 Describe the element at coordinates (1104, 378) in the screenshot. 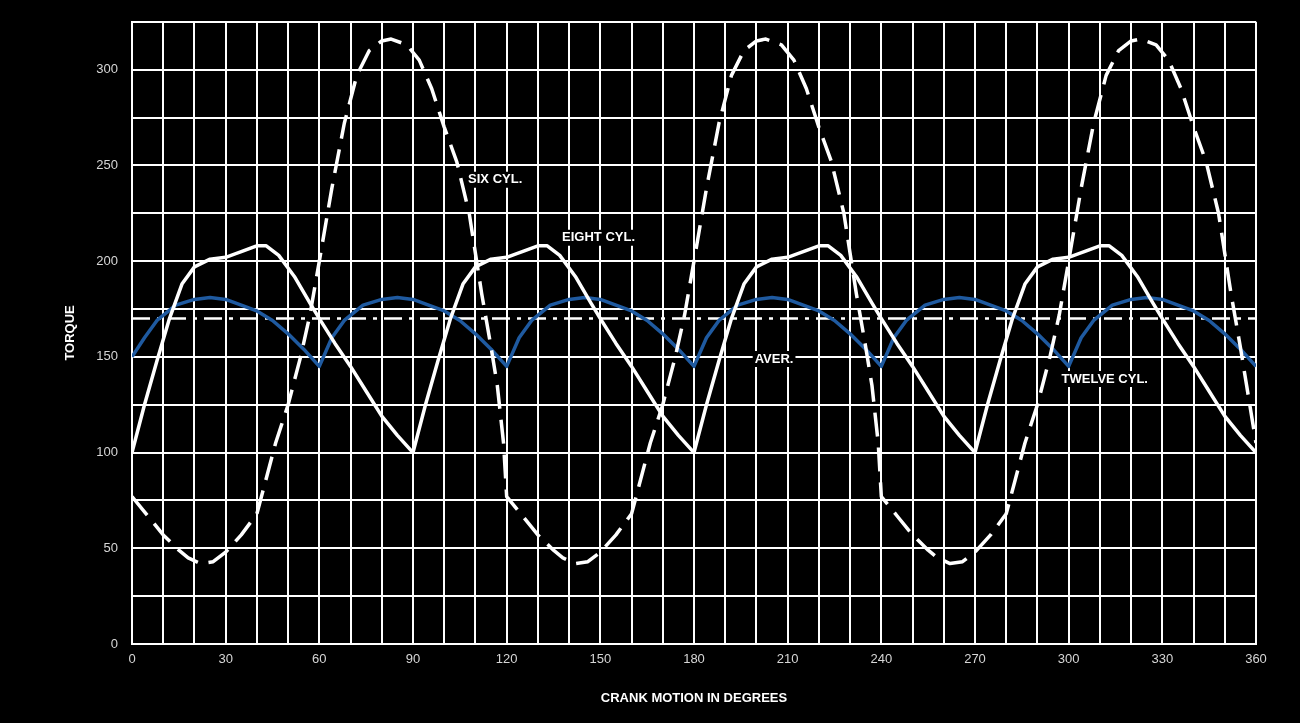

I see `series-label: TWELVE CYL.` at that location.